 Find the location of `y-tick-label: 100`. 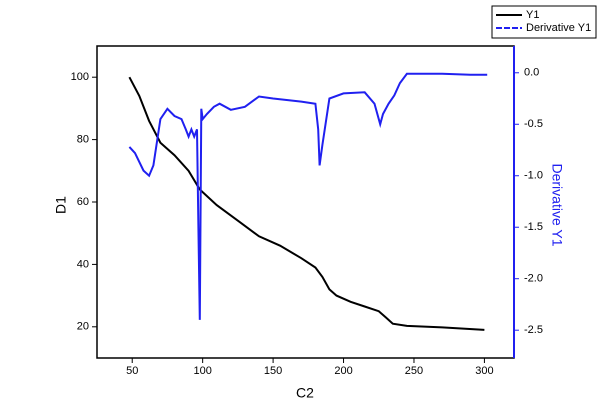

y-tick-label: 100 is located at coordinates (80, 77).